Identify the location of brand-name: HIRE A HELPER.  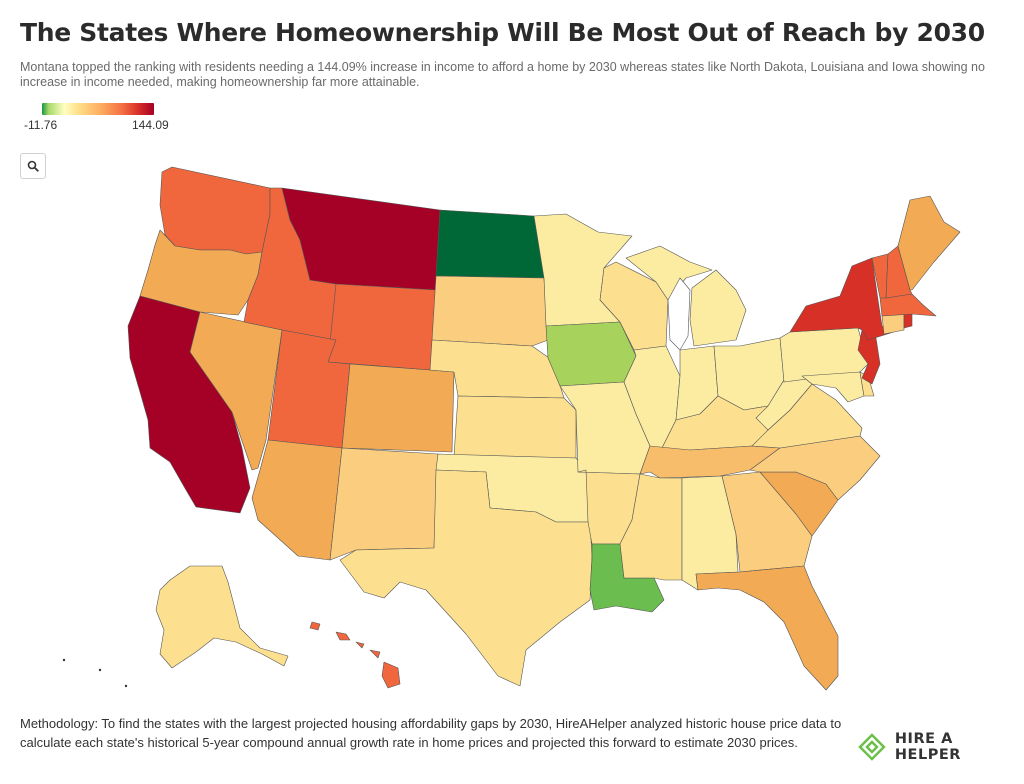
(927, 747).